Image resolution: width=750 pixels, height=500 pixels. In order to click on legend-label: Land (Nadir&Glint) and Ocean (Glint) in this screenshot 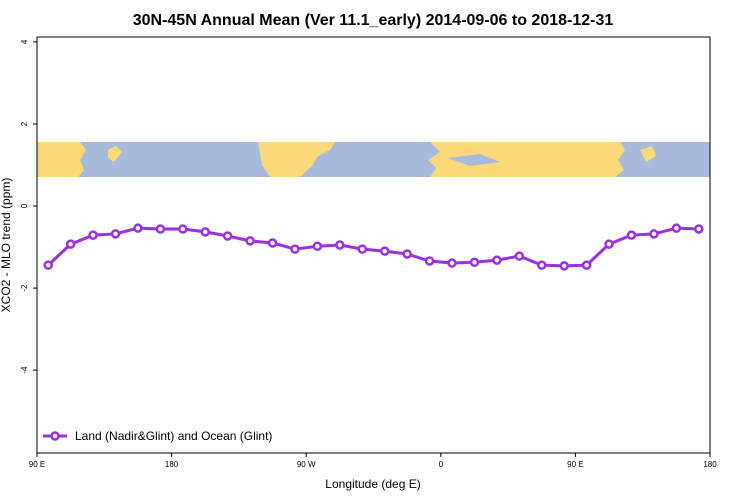, I will do `click(173, 436)`.